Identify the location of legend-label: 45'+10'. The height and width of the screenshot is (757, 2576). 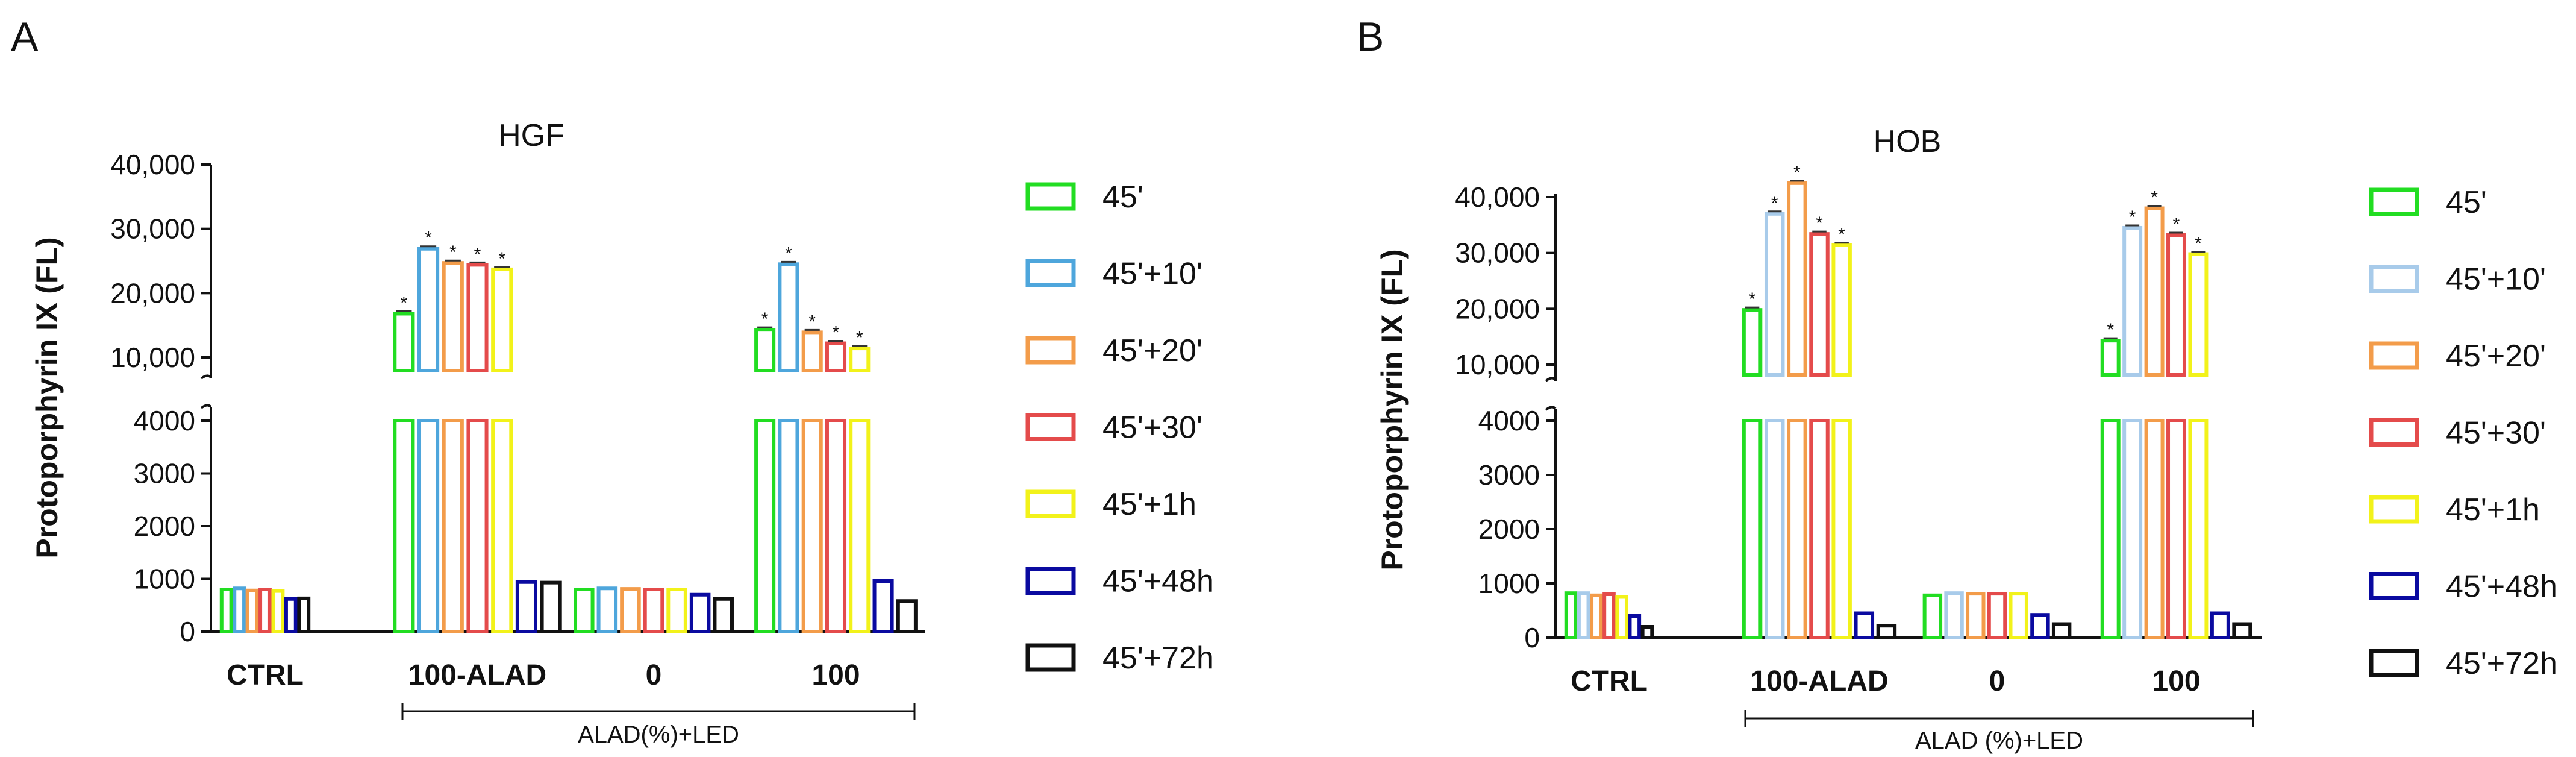
(2496, 279).